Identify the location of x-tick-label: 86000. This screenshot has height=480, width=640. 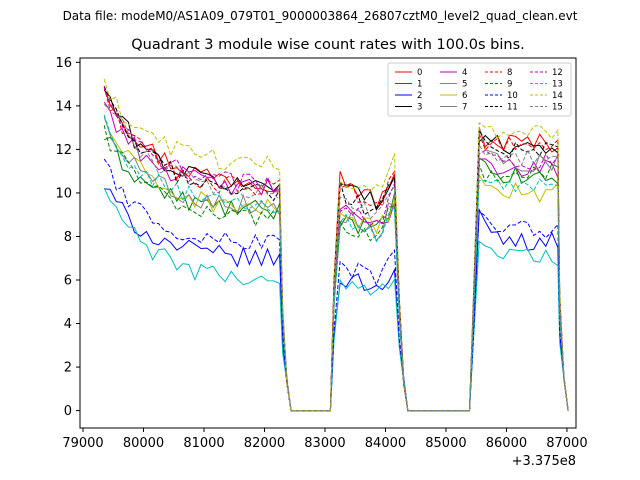
(506, 443).